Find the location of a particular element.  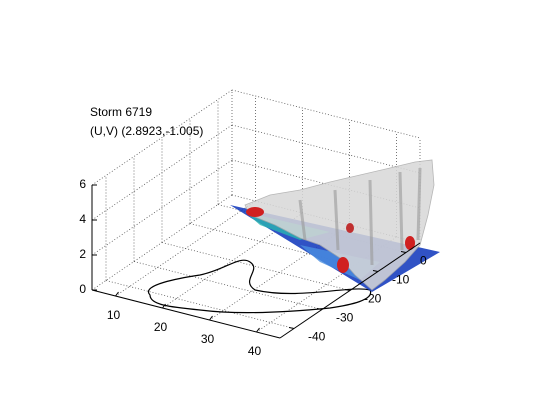

storm-track is located at coordinates (259, 286).